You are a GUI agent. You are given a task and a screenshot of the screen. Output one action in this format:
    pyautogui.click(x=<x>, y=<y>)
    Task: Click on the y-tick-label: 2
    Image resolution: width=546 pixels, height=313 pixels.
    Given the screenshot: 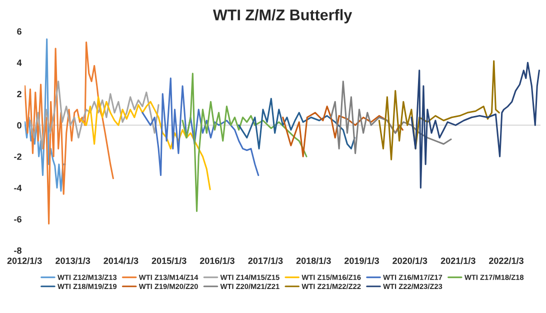 What is the action you would take?
    pyautogui.click(x=19, y=94)
    